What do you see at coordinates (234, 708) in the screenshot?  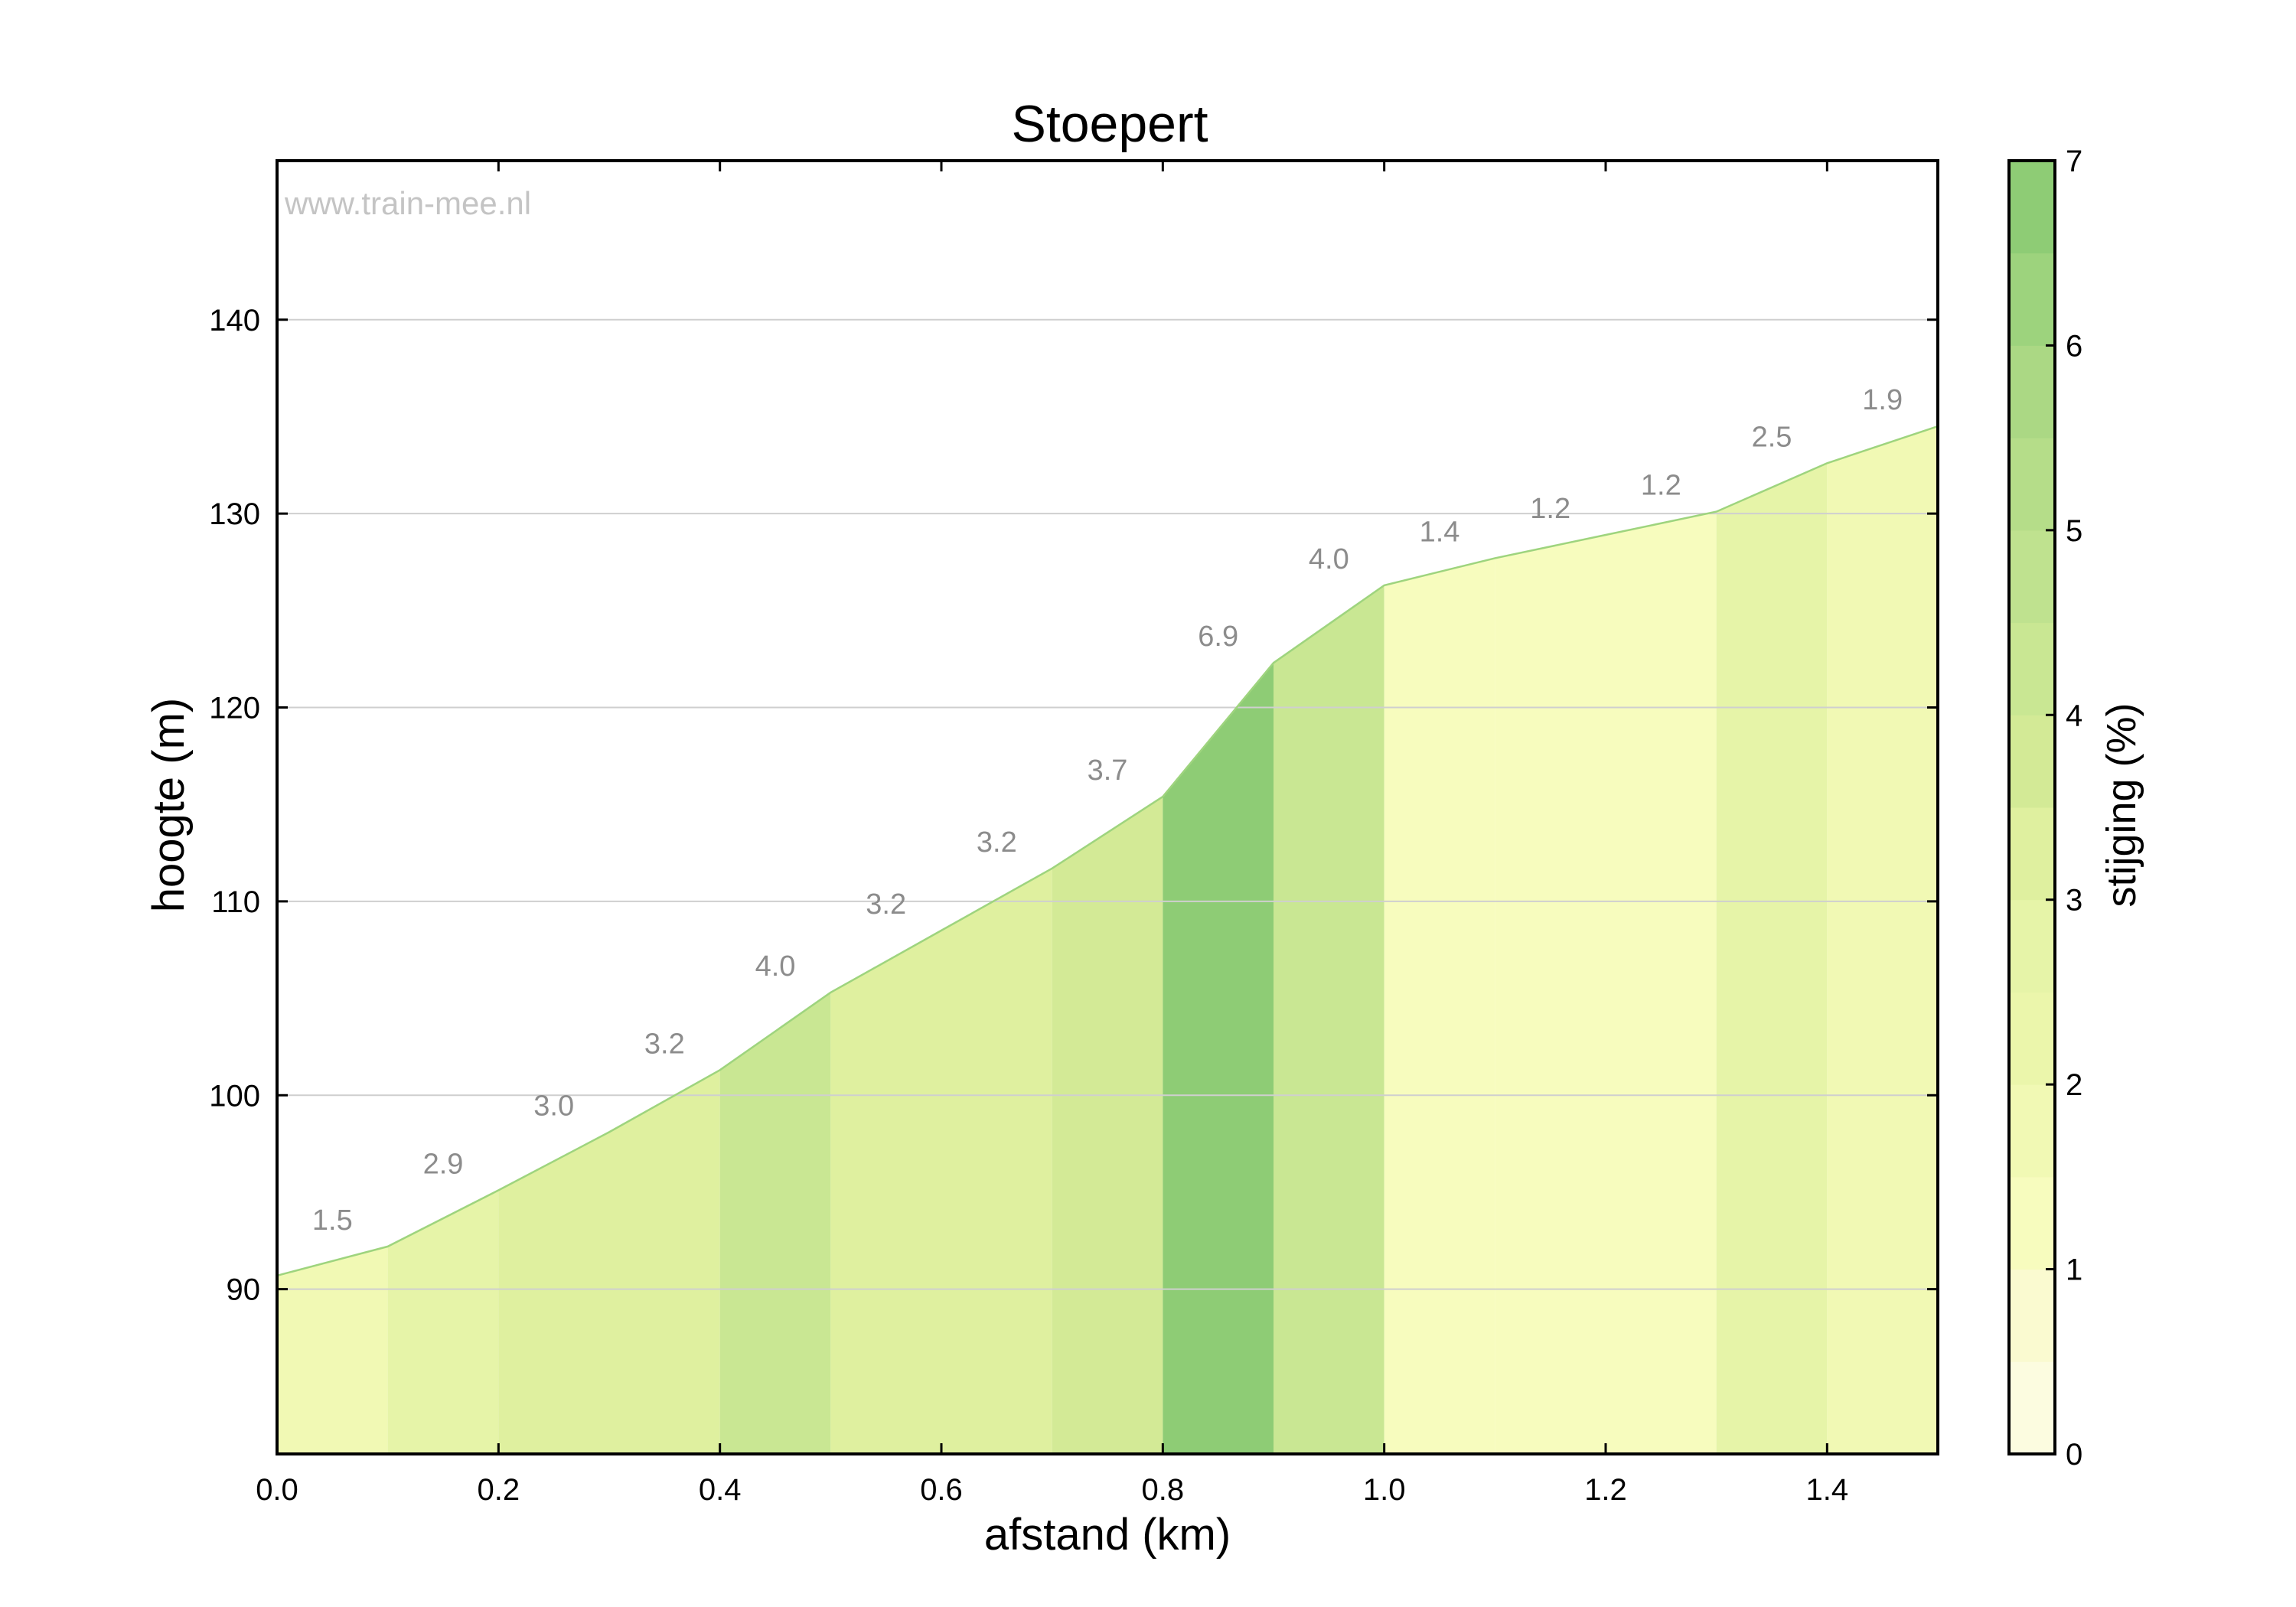 I see `y-tick-label: 120` at bounding box center [234, 708].